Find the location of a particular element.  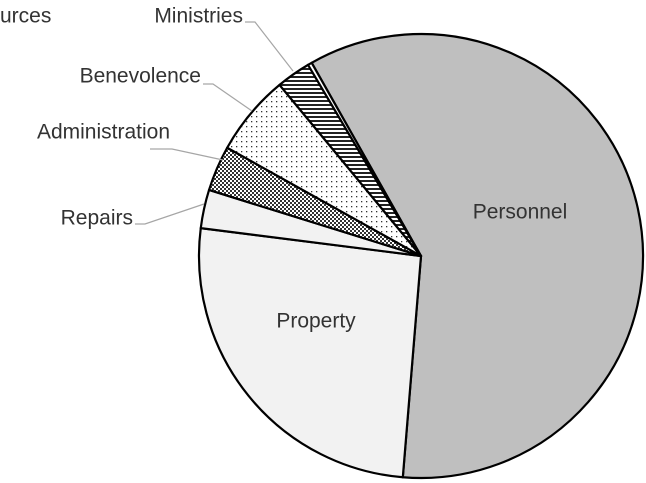

pie-slice is located at coordinates (364, 159).